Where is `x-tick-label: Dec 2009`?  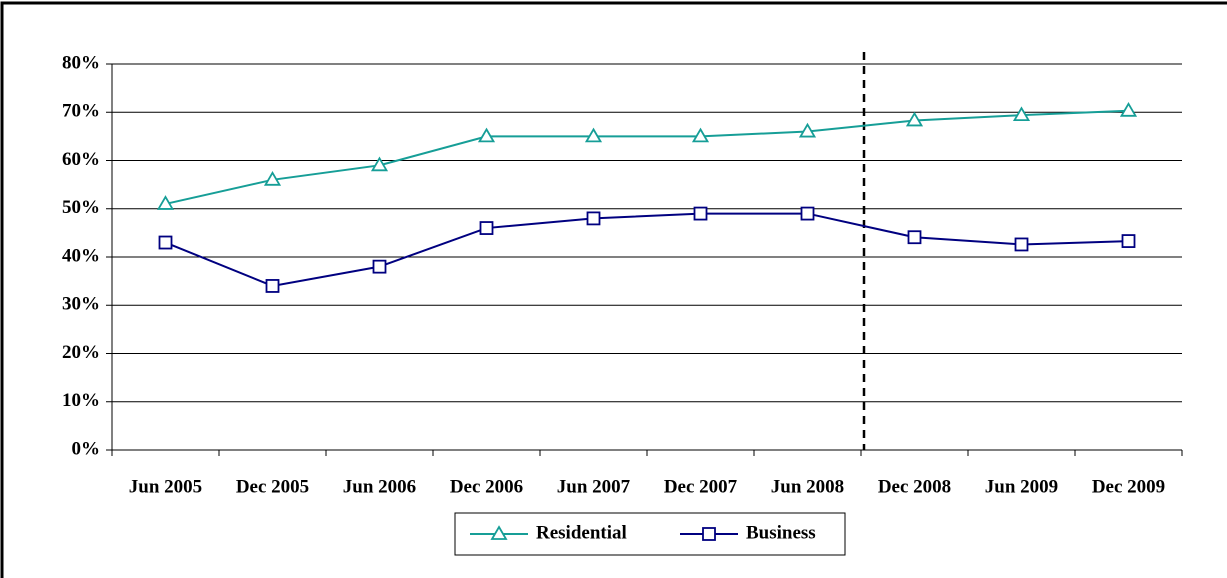
x-tick-label: Dec 2009 is located at coordinates (1128, 486).